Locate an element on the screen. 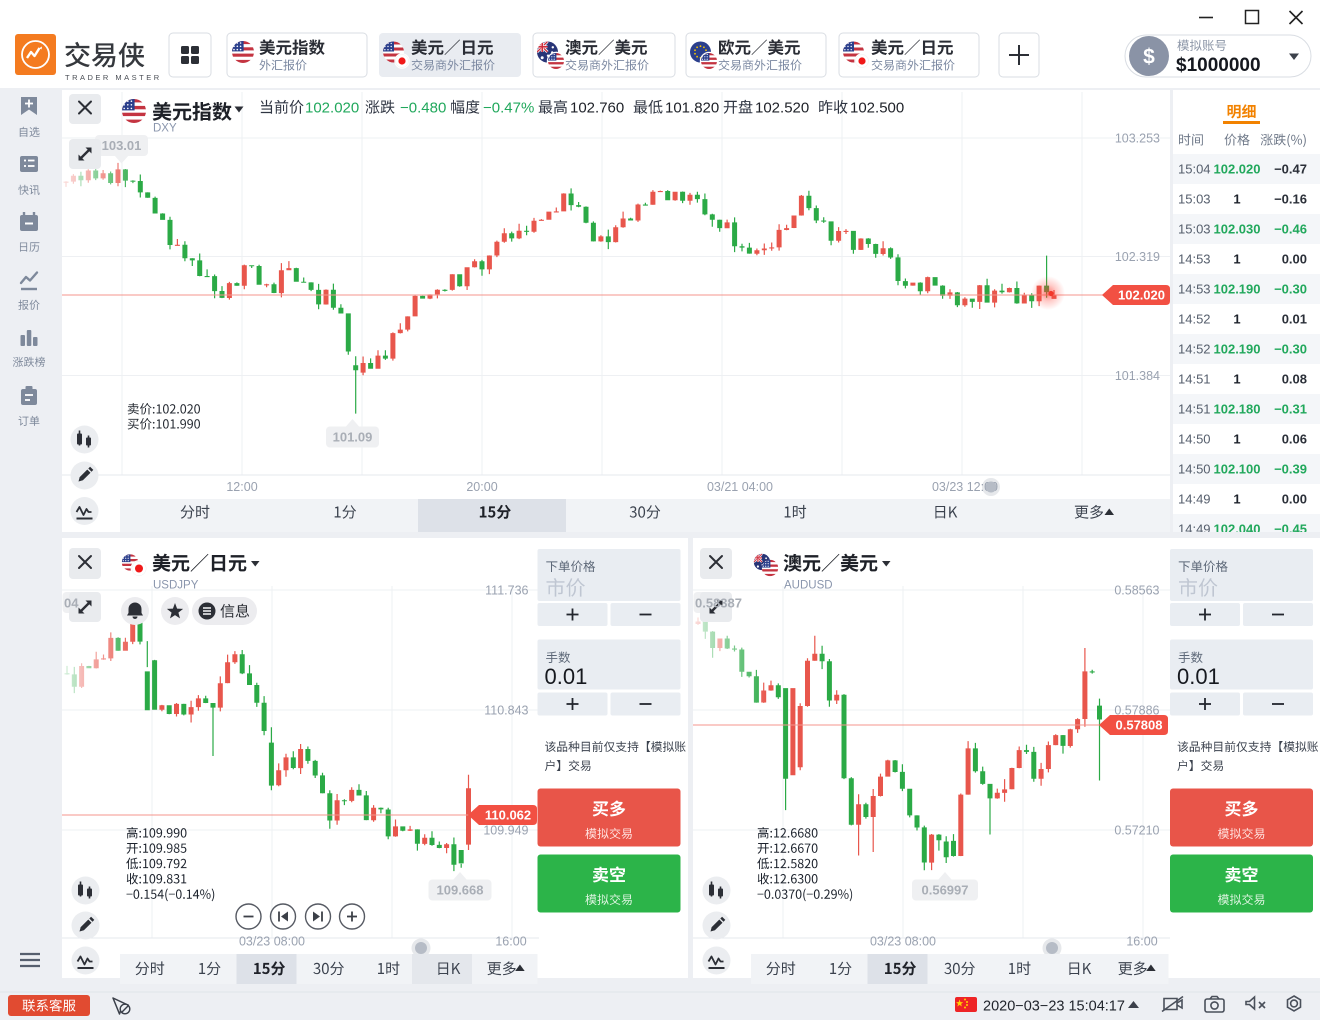  svg-text: 102.760 is located at coordinates (597, 108).